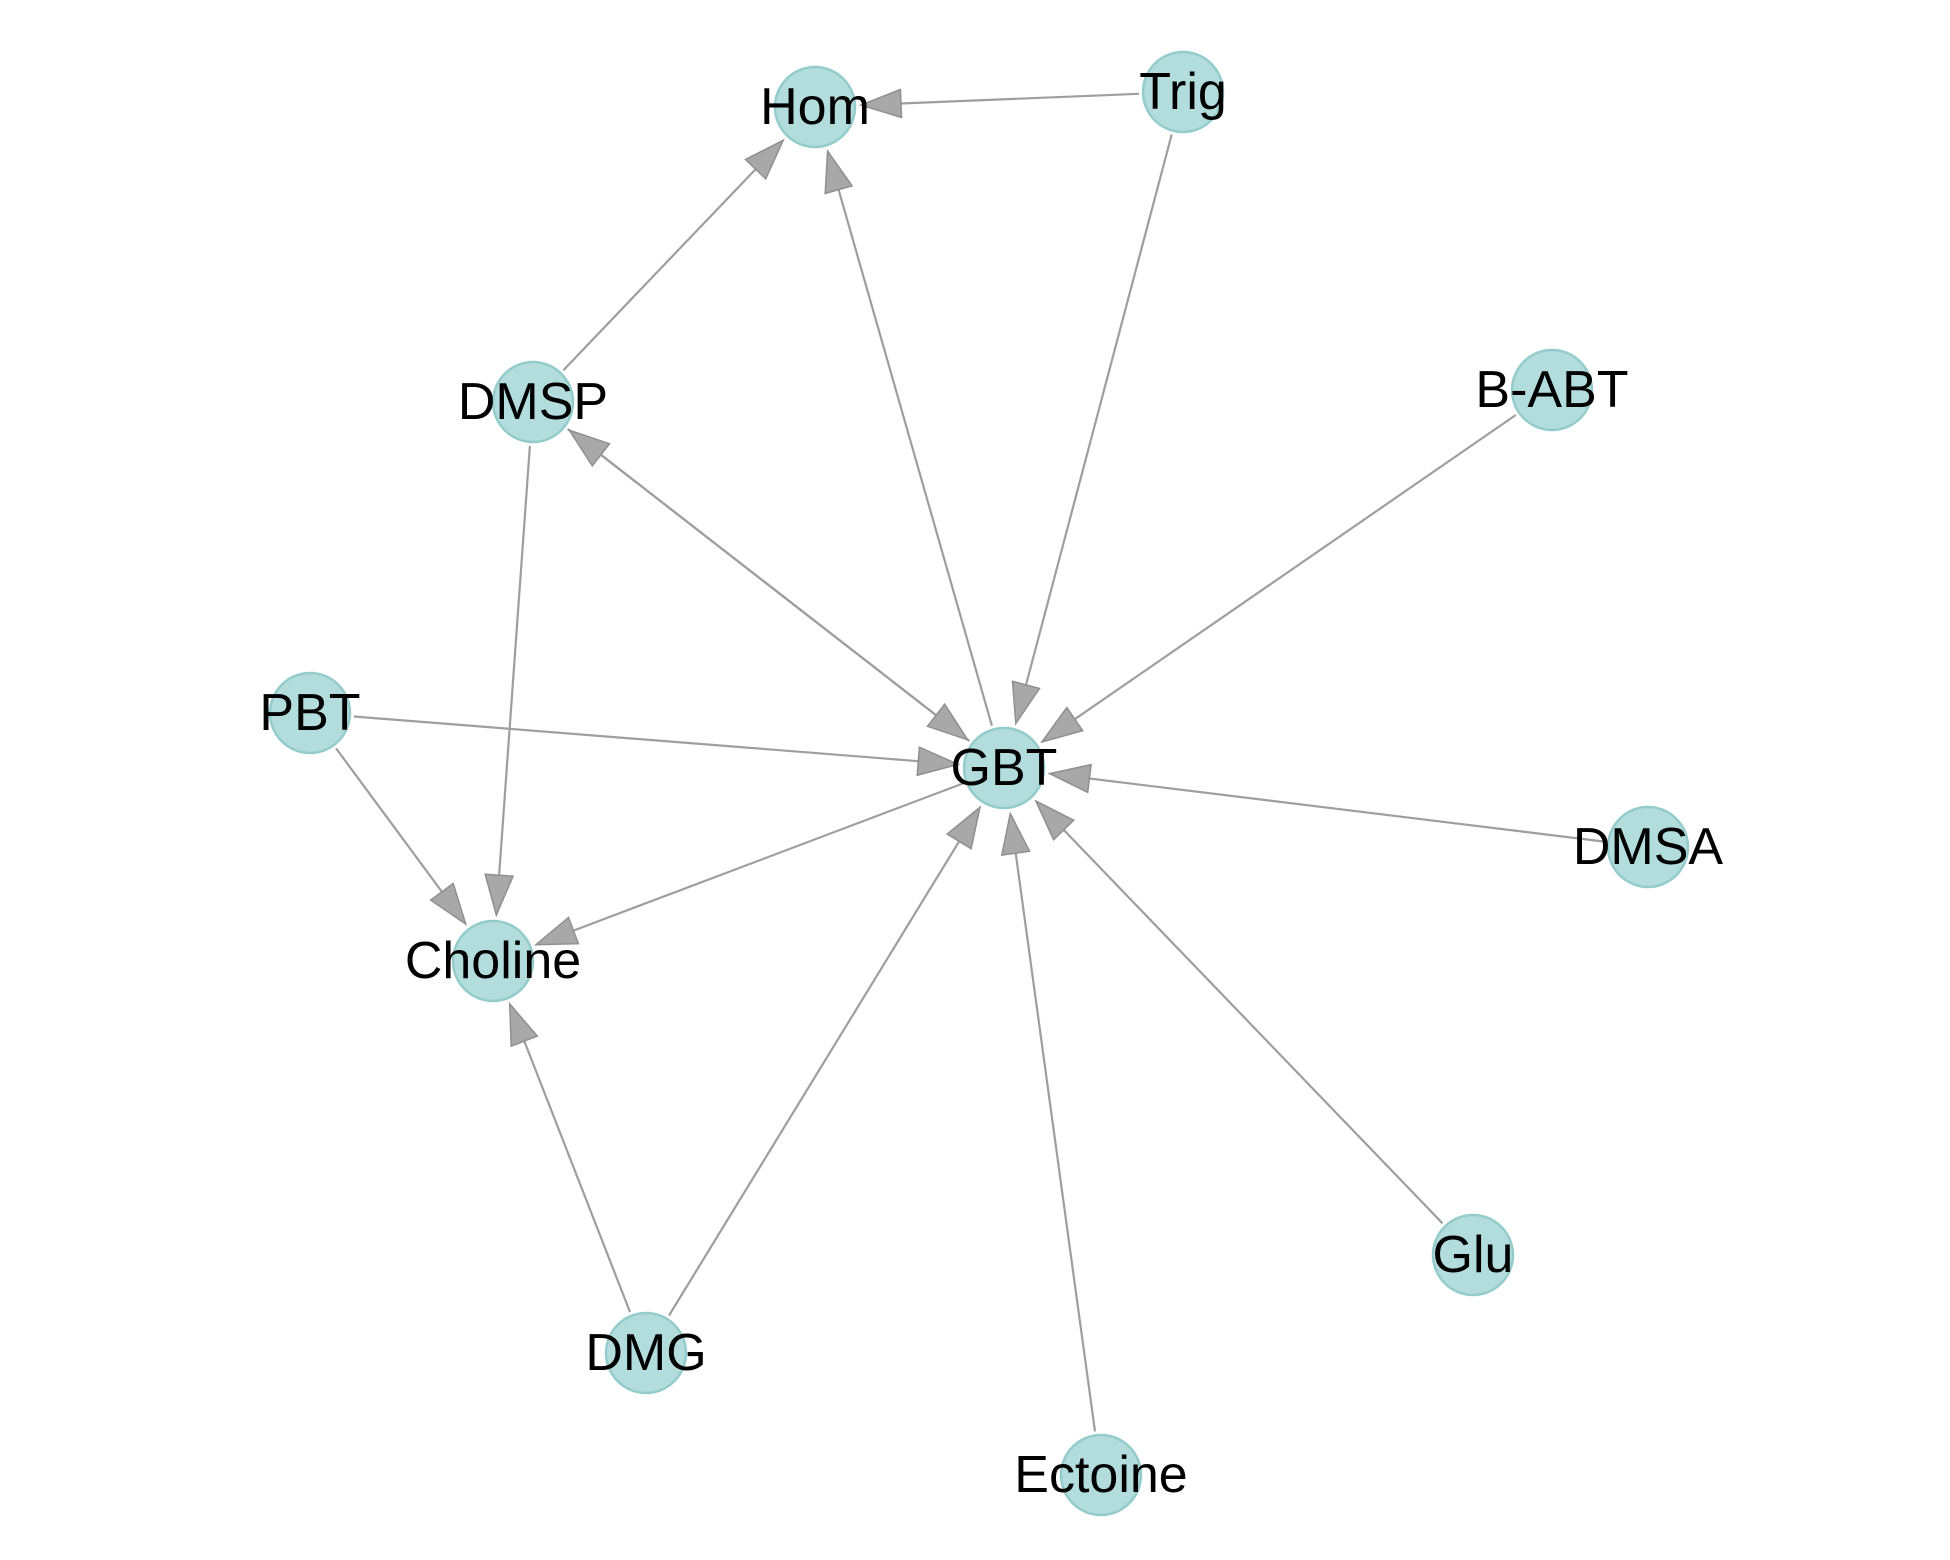  What do you see at coordinates (1020, 98) in the screenshot?
I see `edge-trig-to-hom` at bounding box center [1020, 98].